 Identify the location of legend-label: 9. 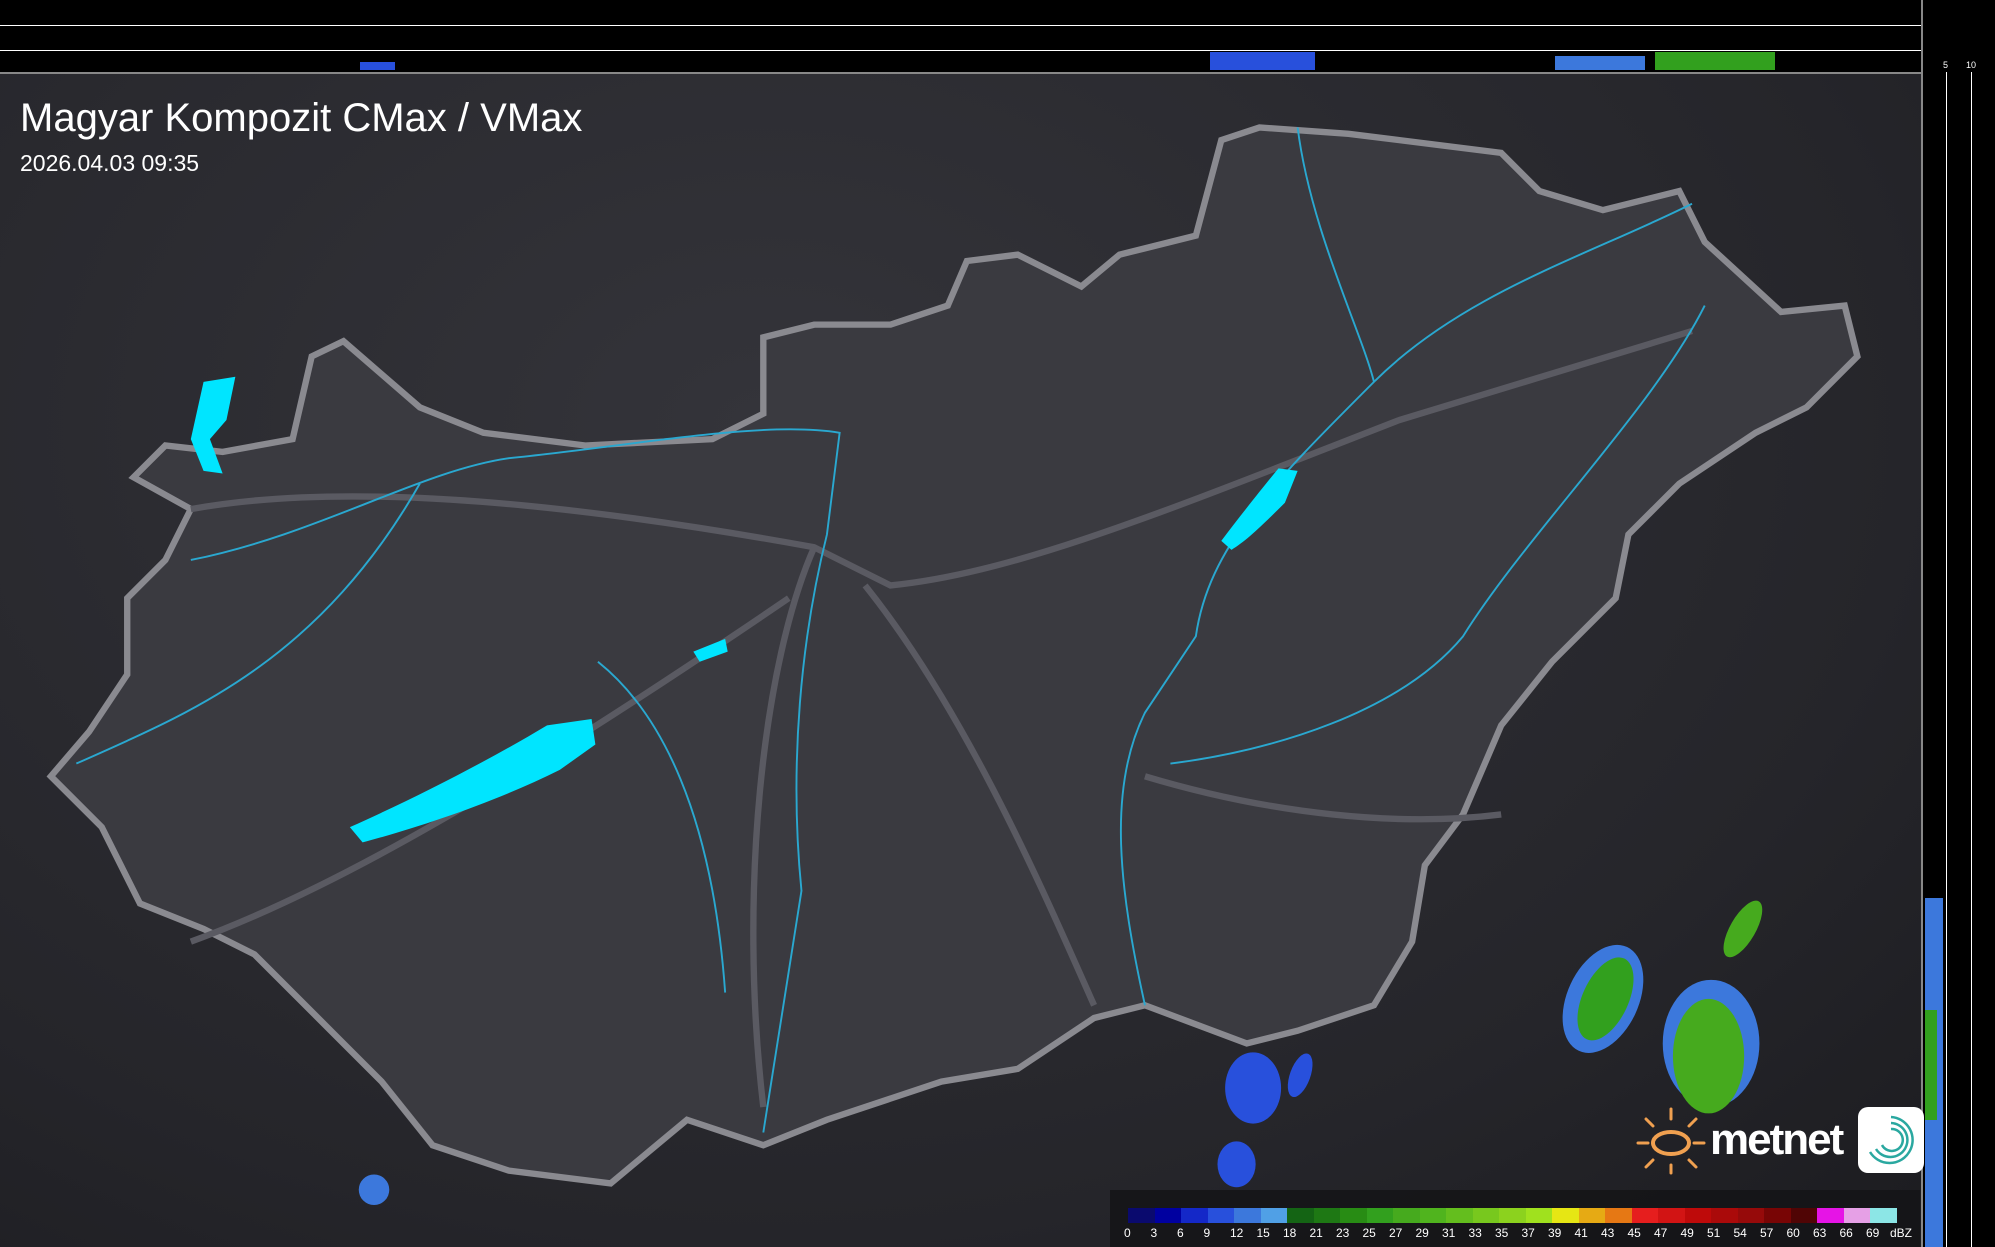
(1207, 1233).